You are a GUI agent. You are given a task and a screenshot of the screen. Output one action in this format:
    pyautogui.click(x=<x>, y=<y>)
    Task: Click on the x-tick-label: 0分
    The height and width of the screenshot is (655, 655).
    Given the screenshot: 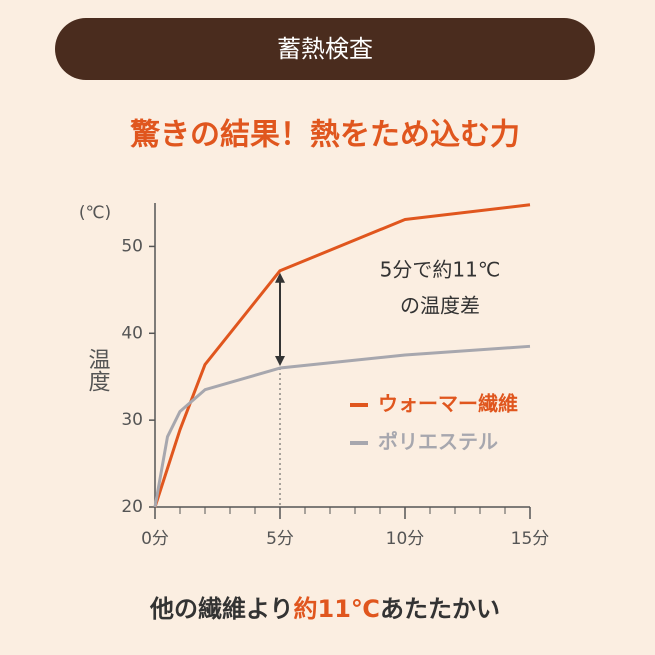 What is the action you would take?
    pyautogui.click(x=155, y=539)
    